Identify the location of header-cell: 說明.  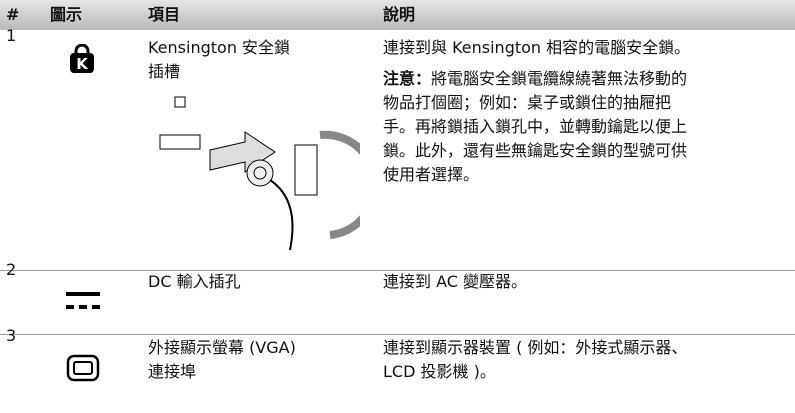
(399, 14).